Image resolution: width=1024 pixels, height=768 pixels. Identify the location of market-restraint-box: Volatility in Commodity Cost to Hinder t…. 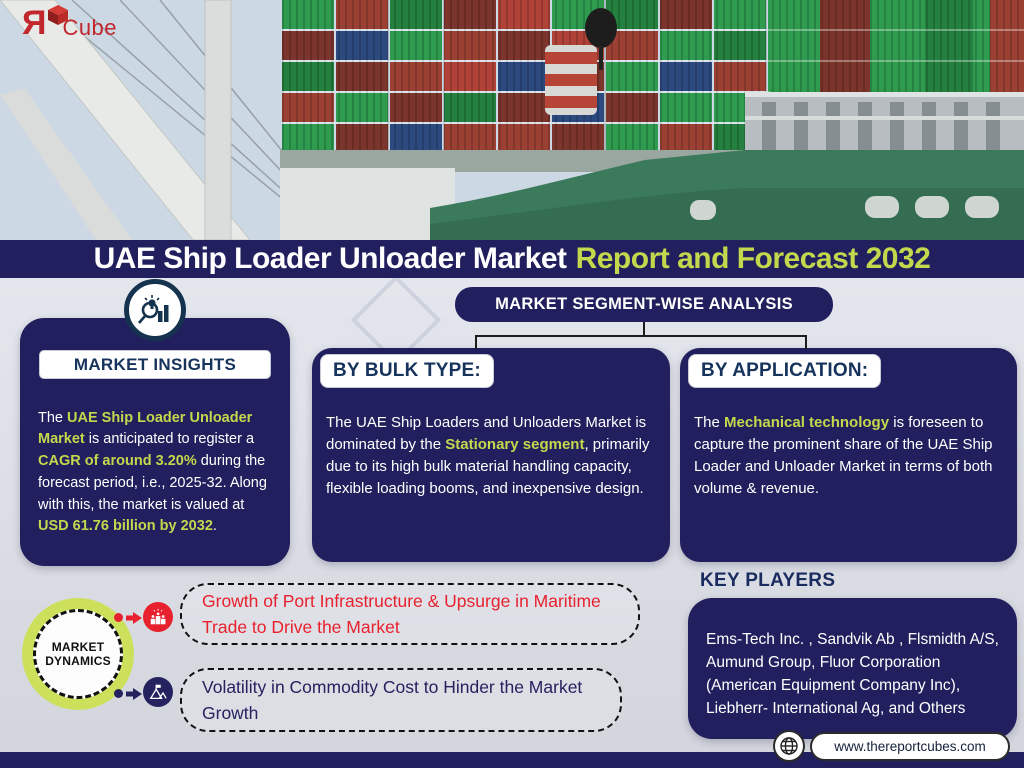
(401, 700).